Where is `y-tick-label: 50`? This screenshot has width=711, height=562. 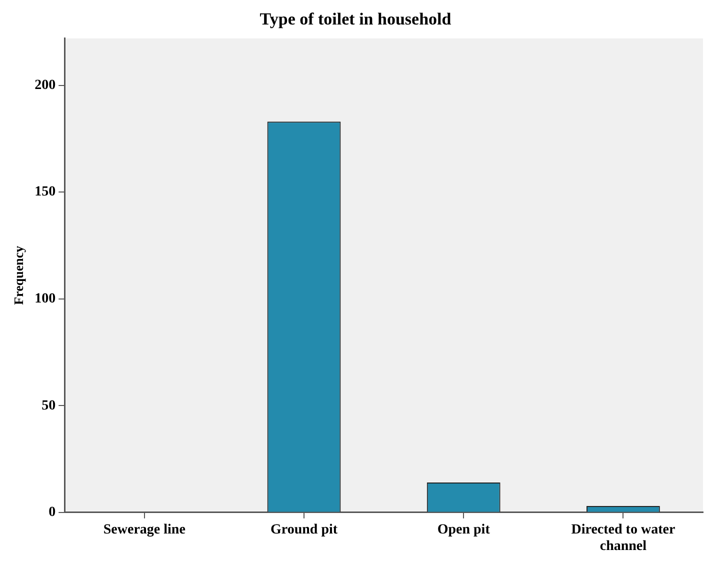 y-tick-label: 50 is located at coordinates (49, 406).